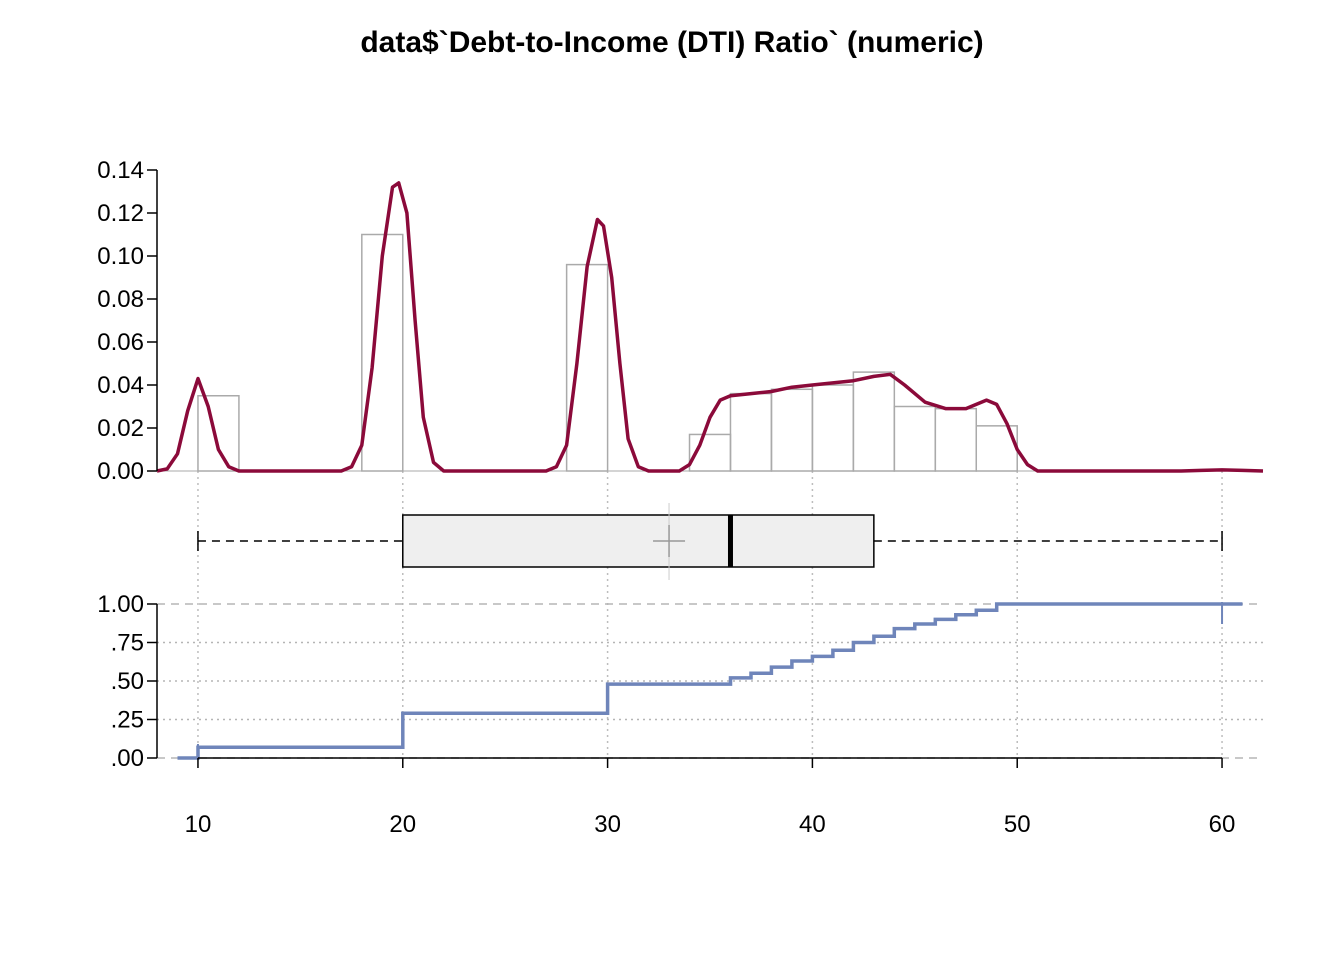 The image size is (1344, 960). Describe the element at coordinates (120, 256) in the screenshot. I see `histogram-y-tick-label: 0.10` at that location.